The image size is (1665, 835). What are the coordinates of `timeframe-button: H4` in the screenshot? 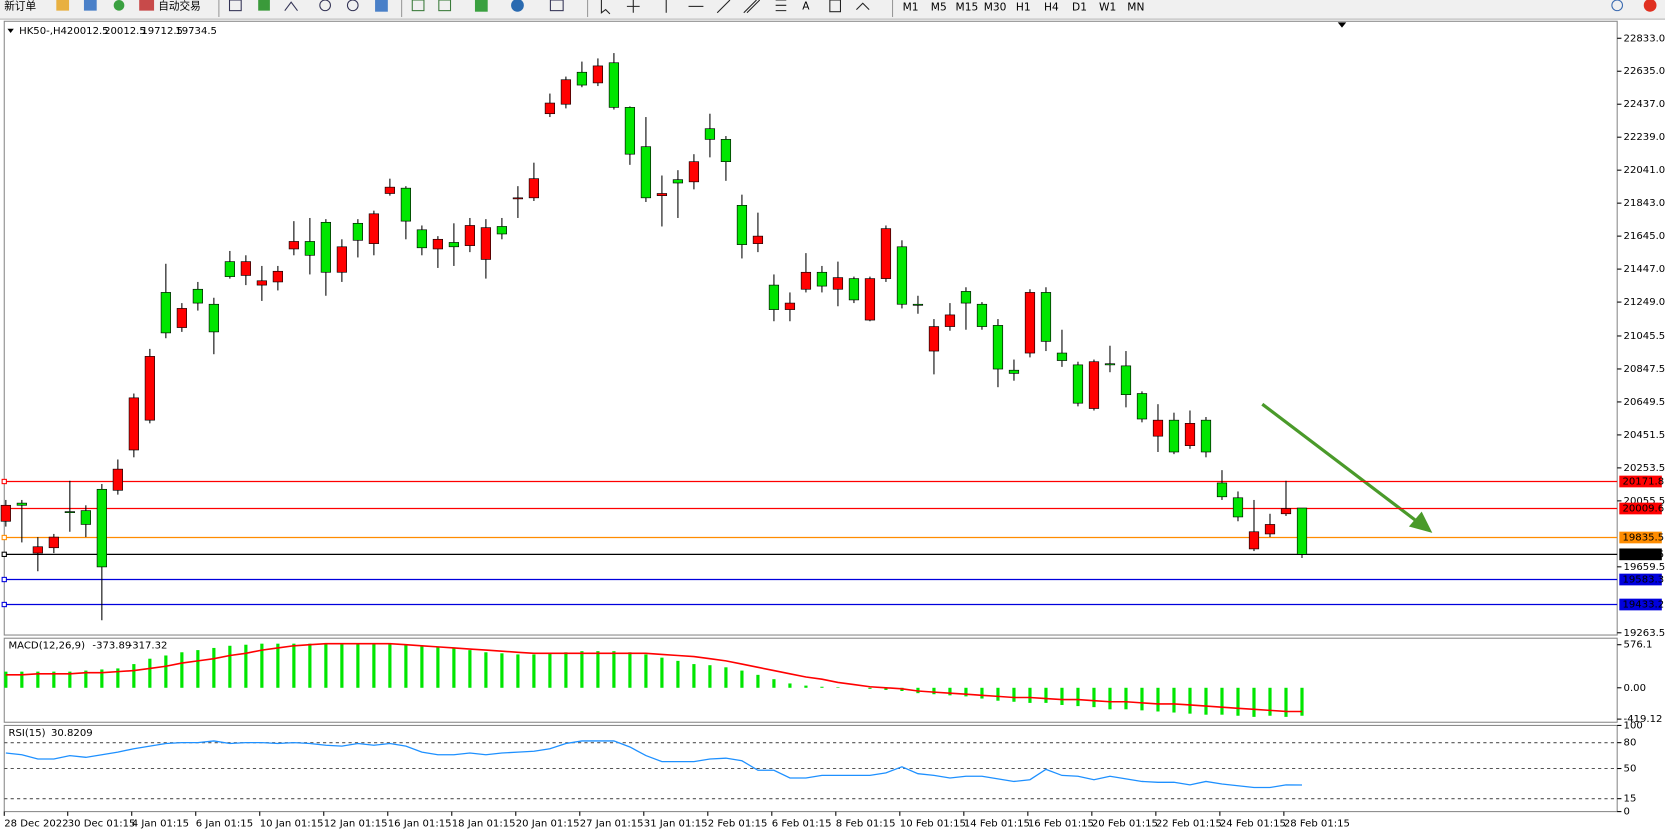 It's located at (1051, 6).